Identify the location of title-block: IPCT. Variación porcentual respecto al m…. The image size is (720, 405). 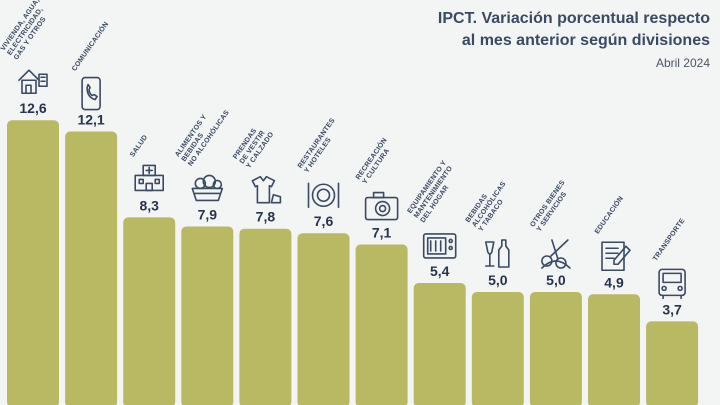
(574, 39).